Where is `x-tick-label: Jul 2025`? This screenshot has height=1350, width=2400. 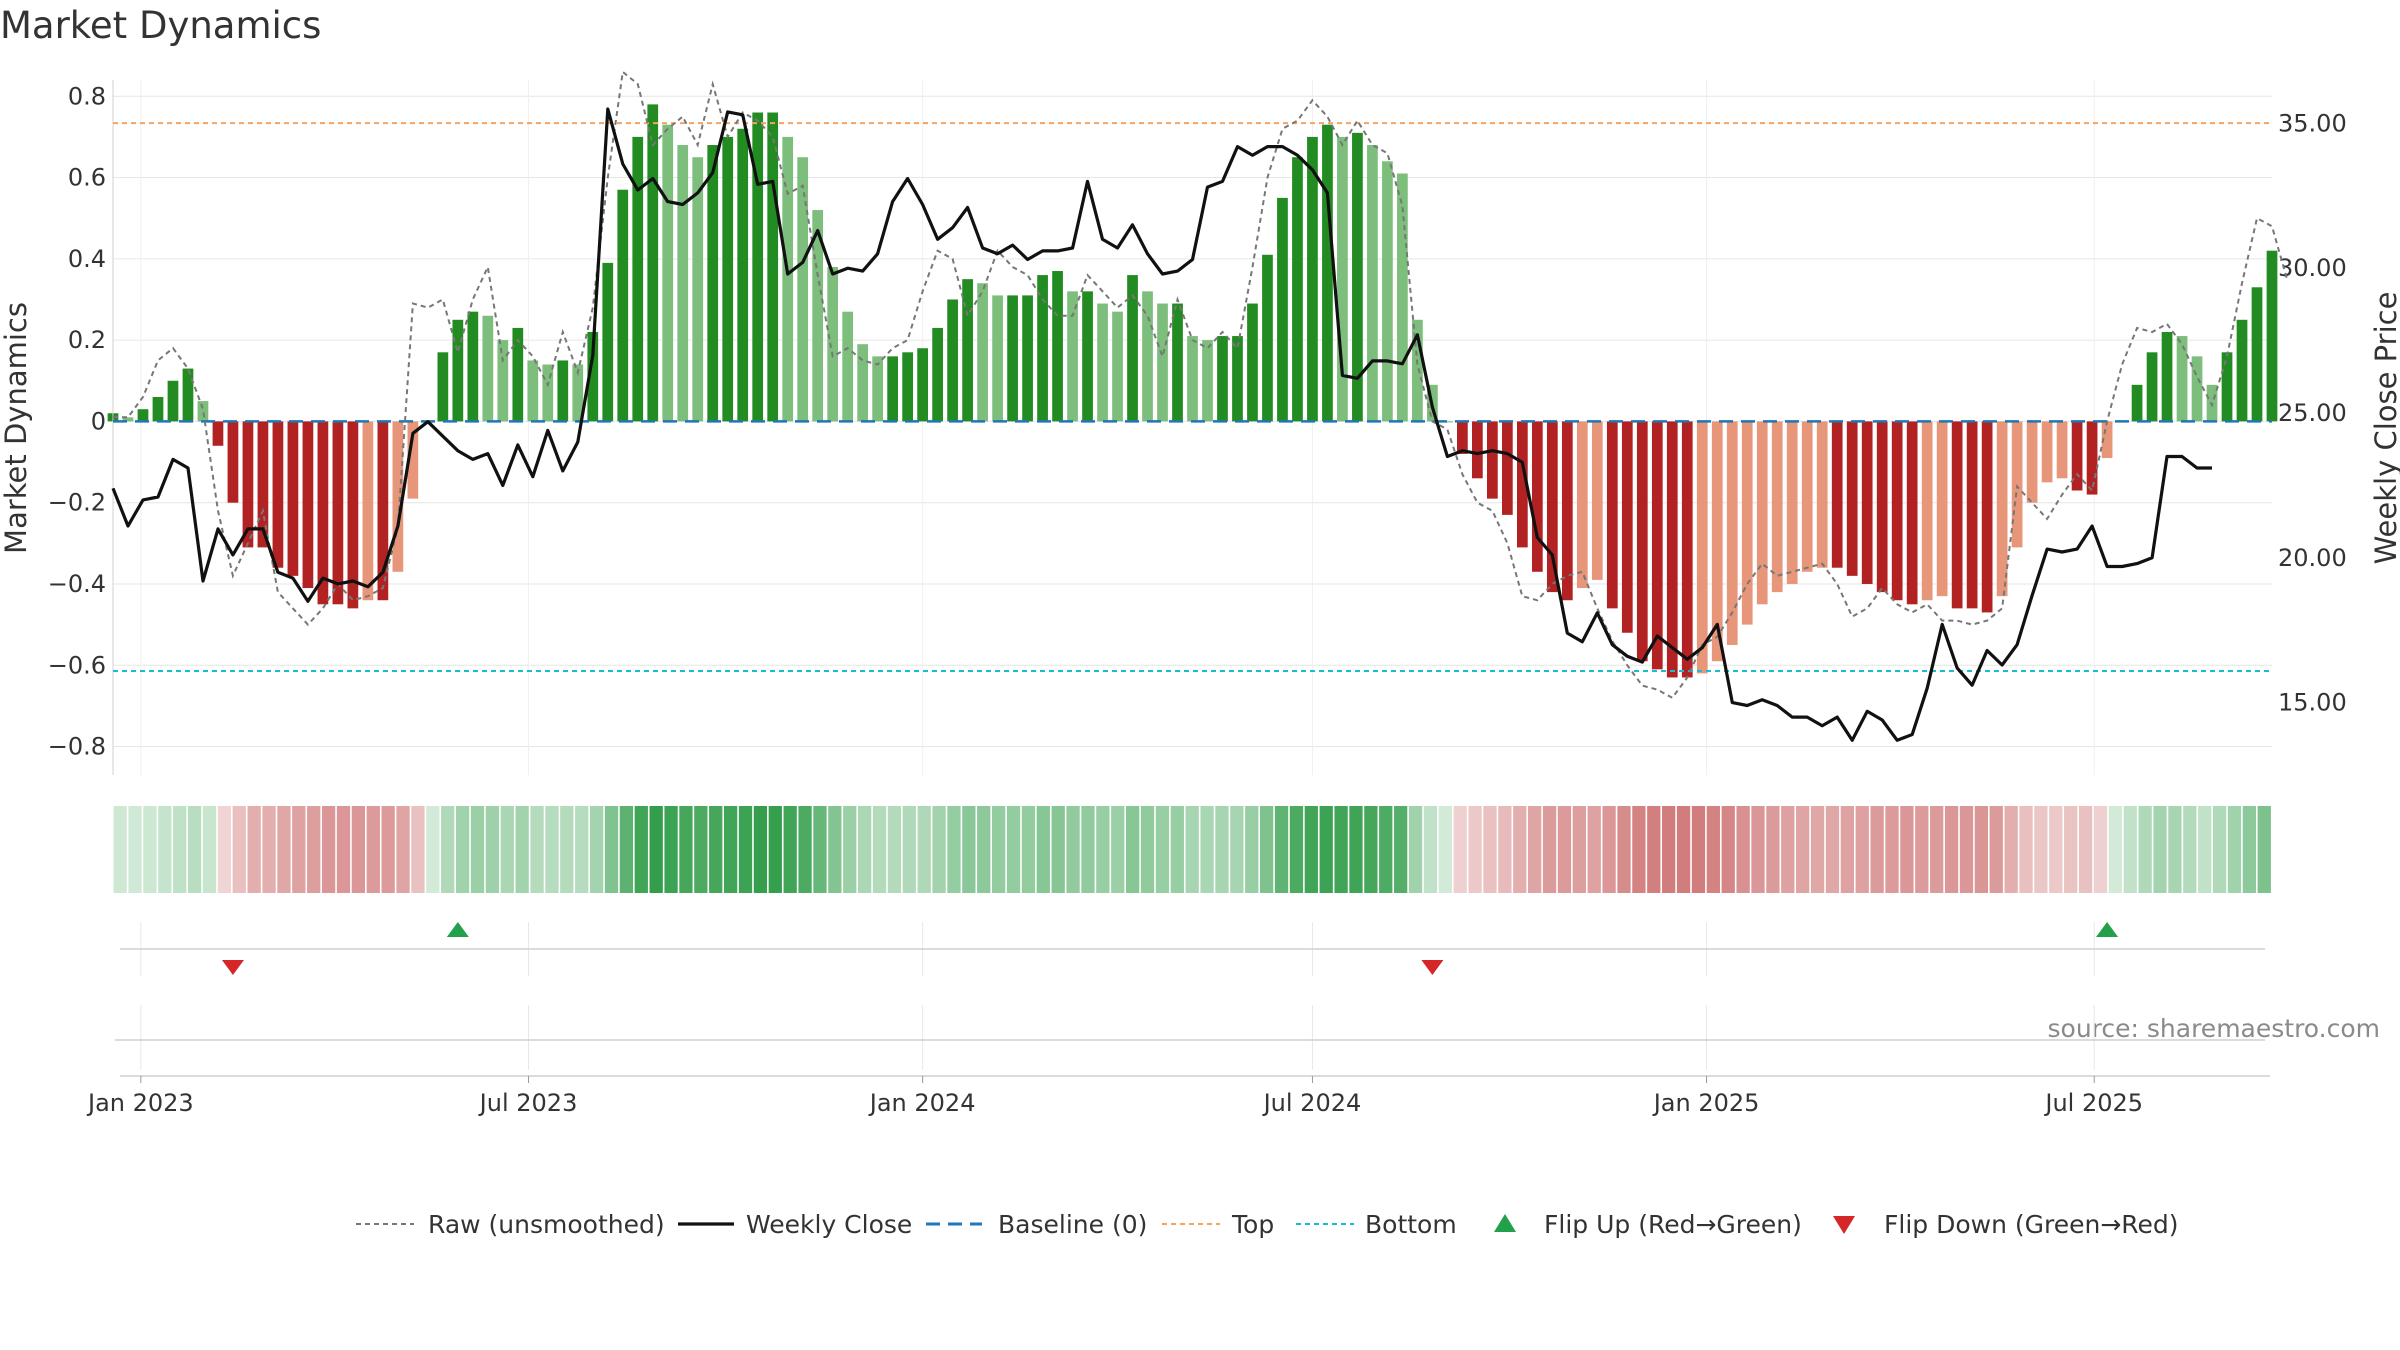 x-tick-label: Jul 2025 is located at coordinates (2093, 1103).